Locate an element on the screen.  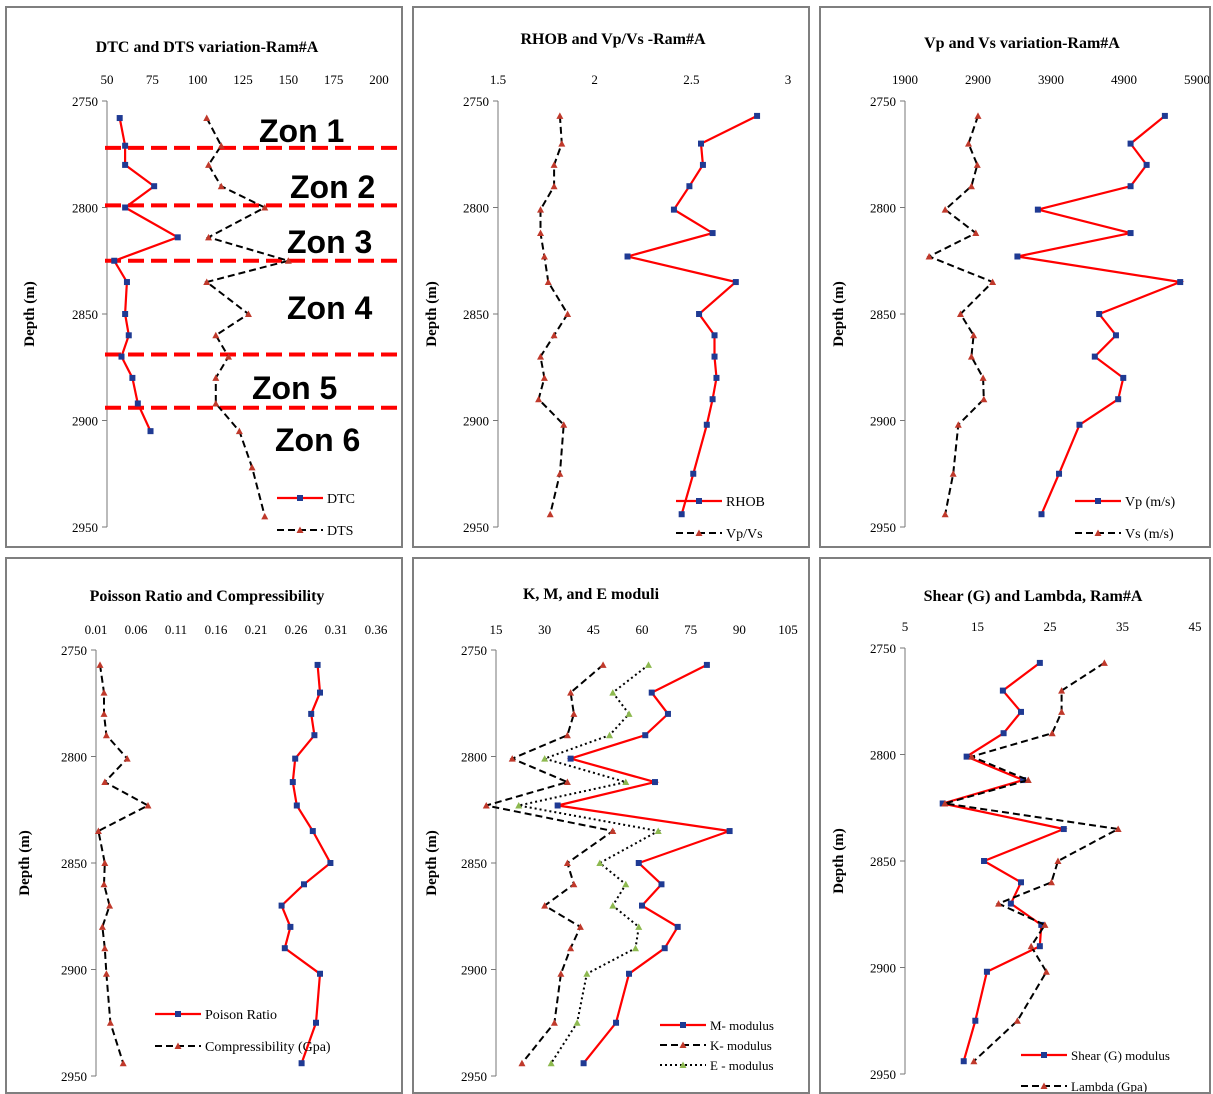
chart-title: DTC and DTS variation-Ram#A is located at coordinates (207, 47).